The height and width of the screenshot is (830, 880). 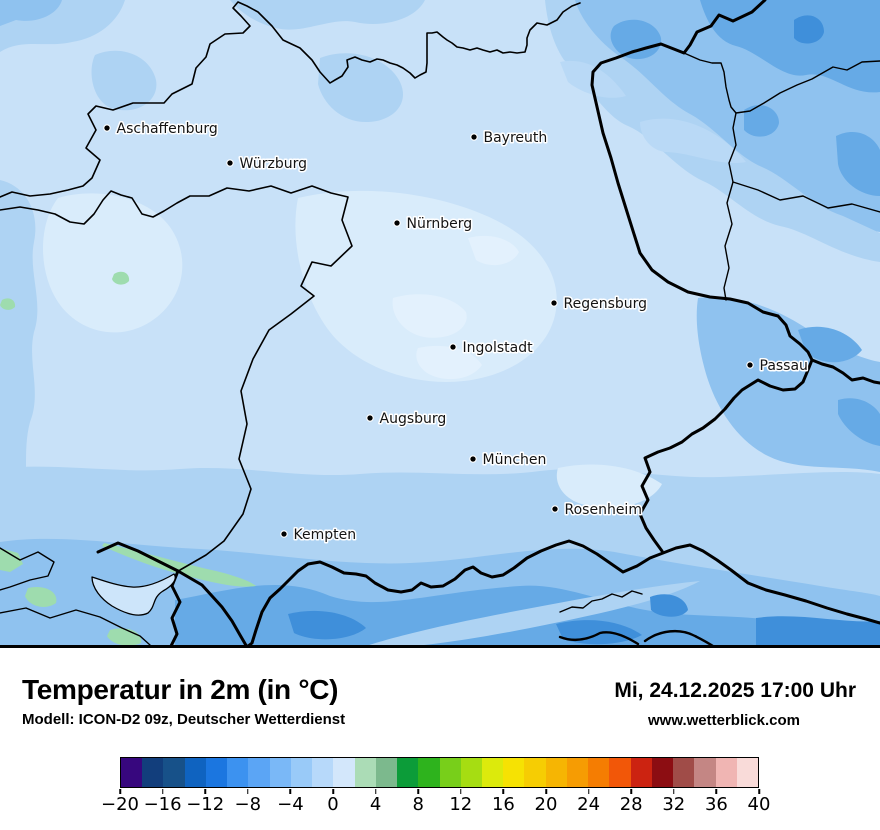 I want to click on colorbar-tick-label: −12, so click(x=205, y=804).